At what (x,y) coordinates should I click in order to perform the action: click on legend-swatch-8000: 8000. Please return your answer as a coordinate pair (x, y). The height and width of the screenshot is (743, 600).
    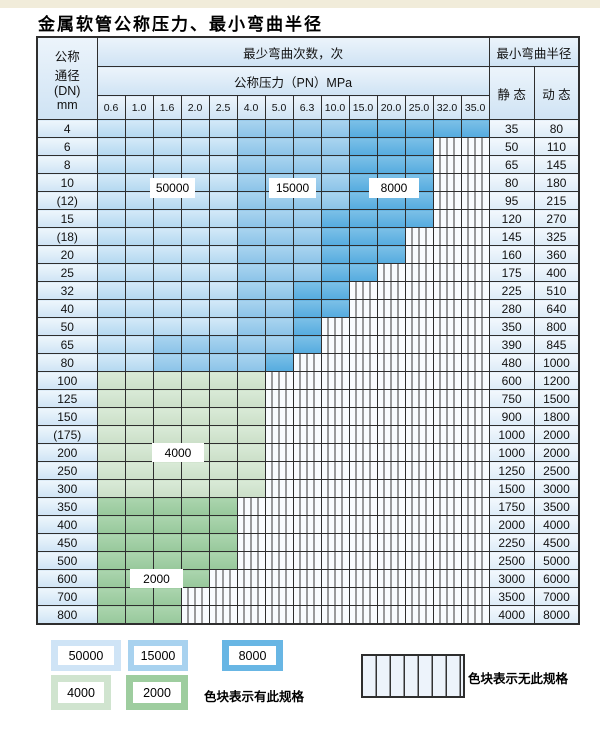
    Looking at the image, I should click on (252, 655).